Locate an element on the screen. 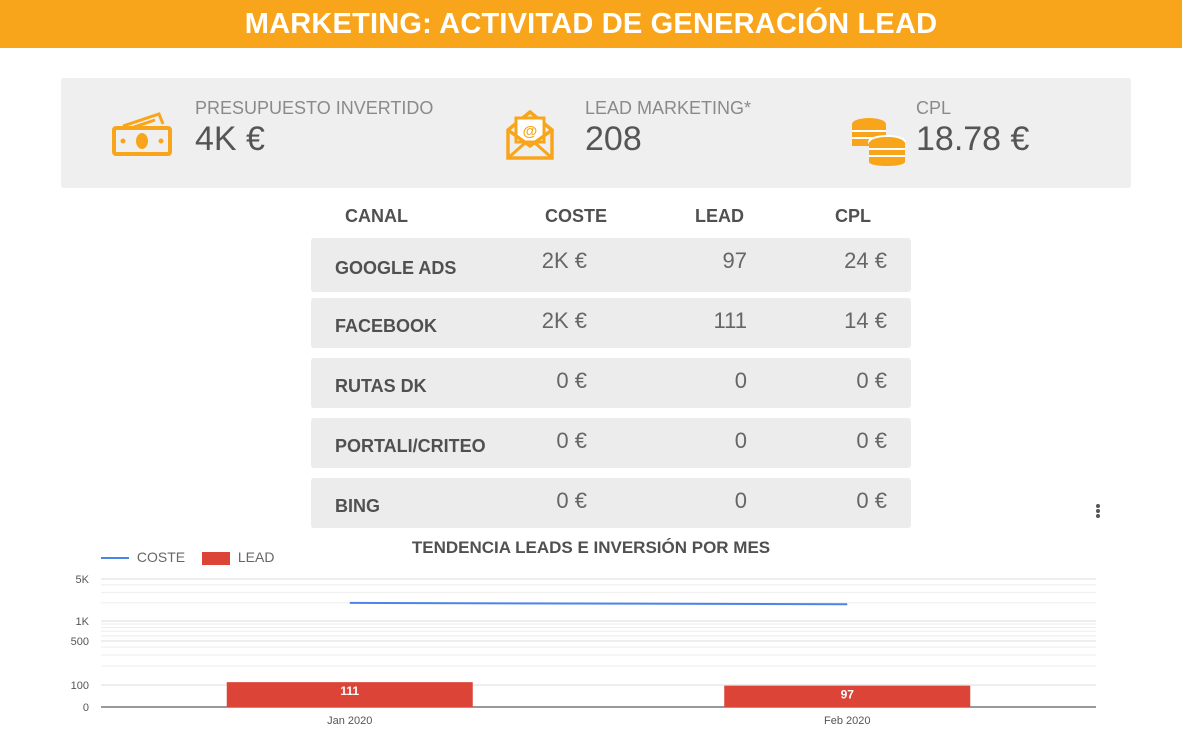 This screenshot has width=1182, height=735. legend-label: LEAD is located at coordinates (256, 557).